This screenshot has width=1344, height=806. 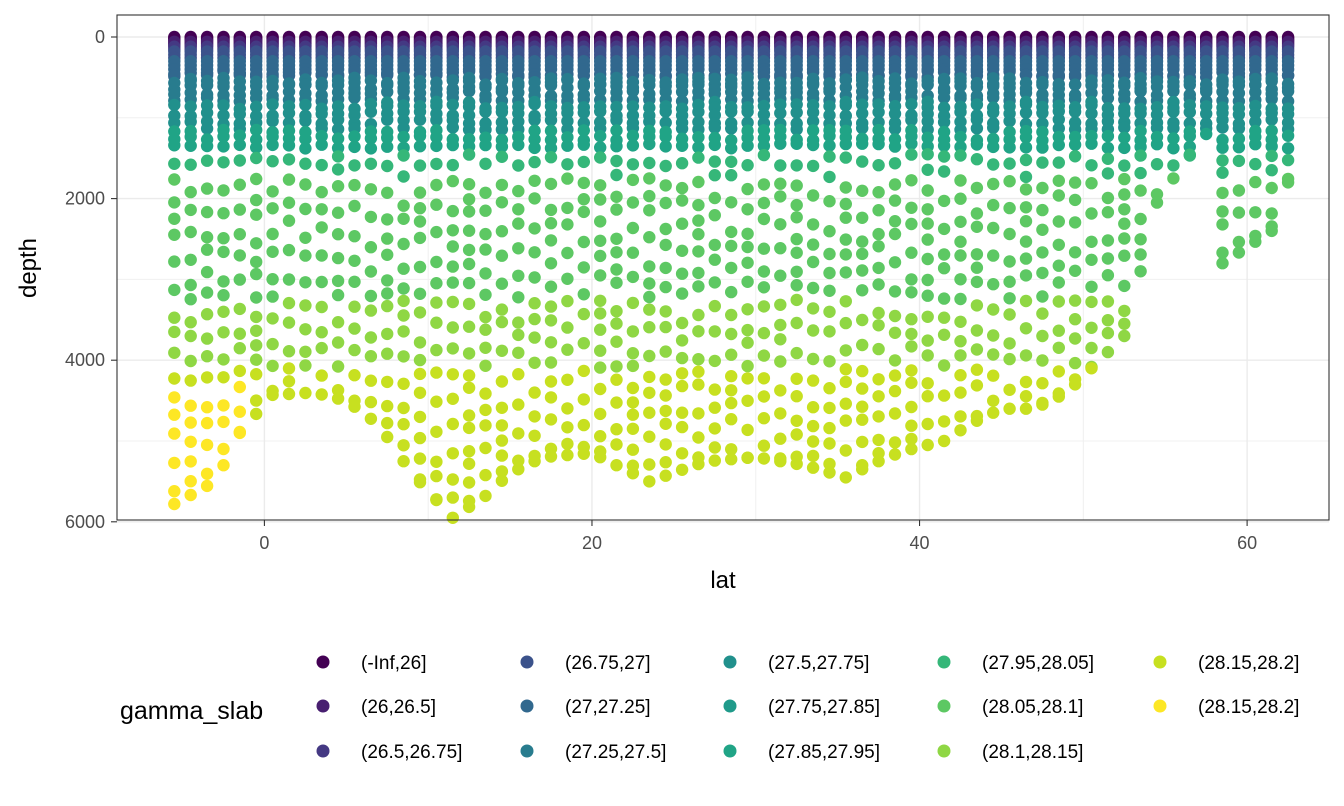 I want to click on legend-key, so click(x=730, y=751).